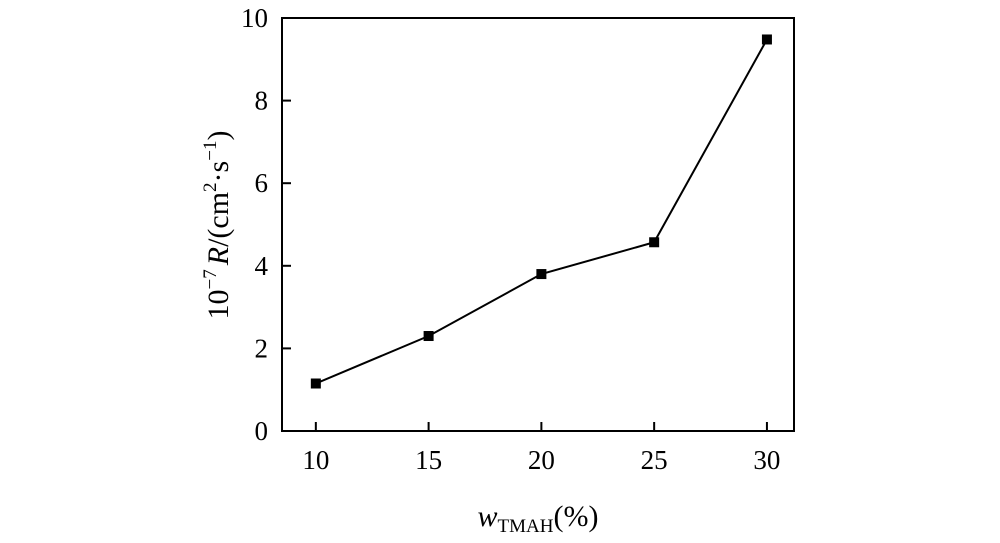 This screenshot has width=1000, height=543. I want to click on x-axis-unit: (%), so click(575, 516).